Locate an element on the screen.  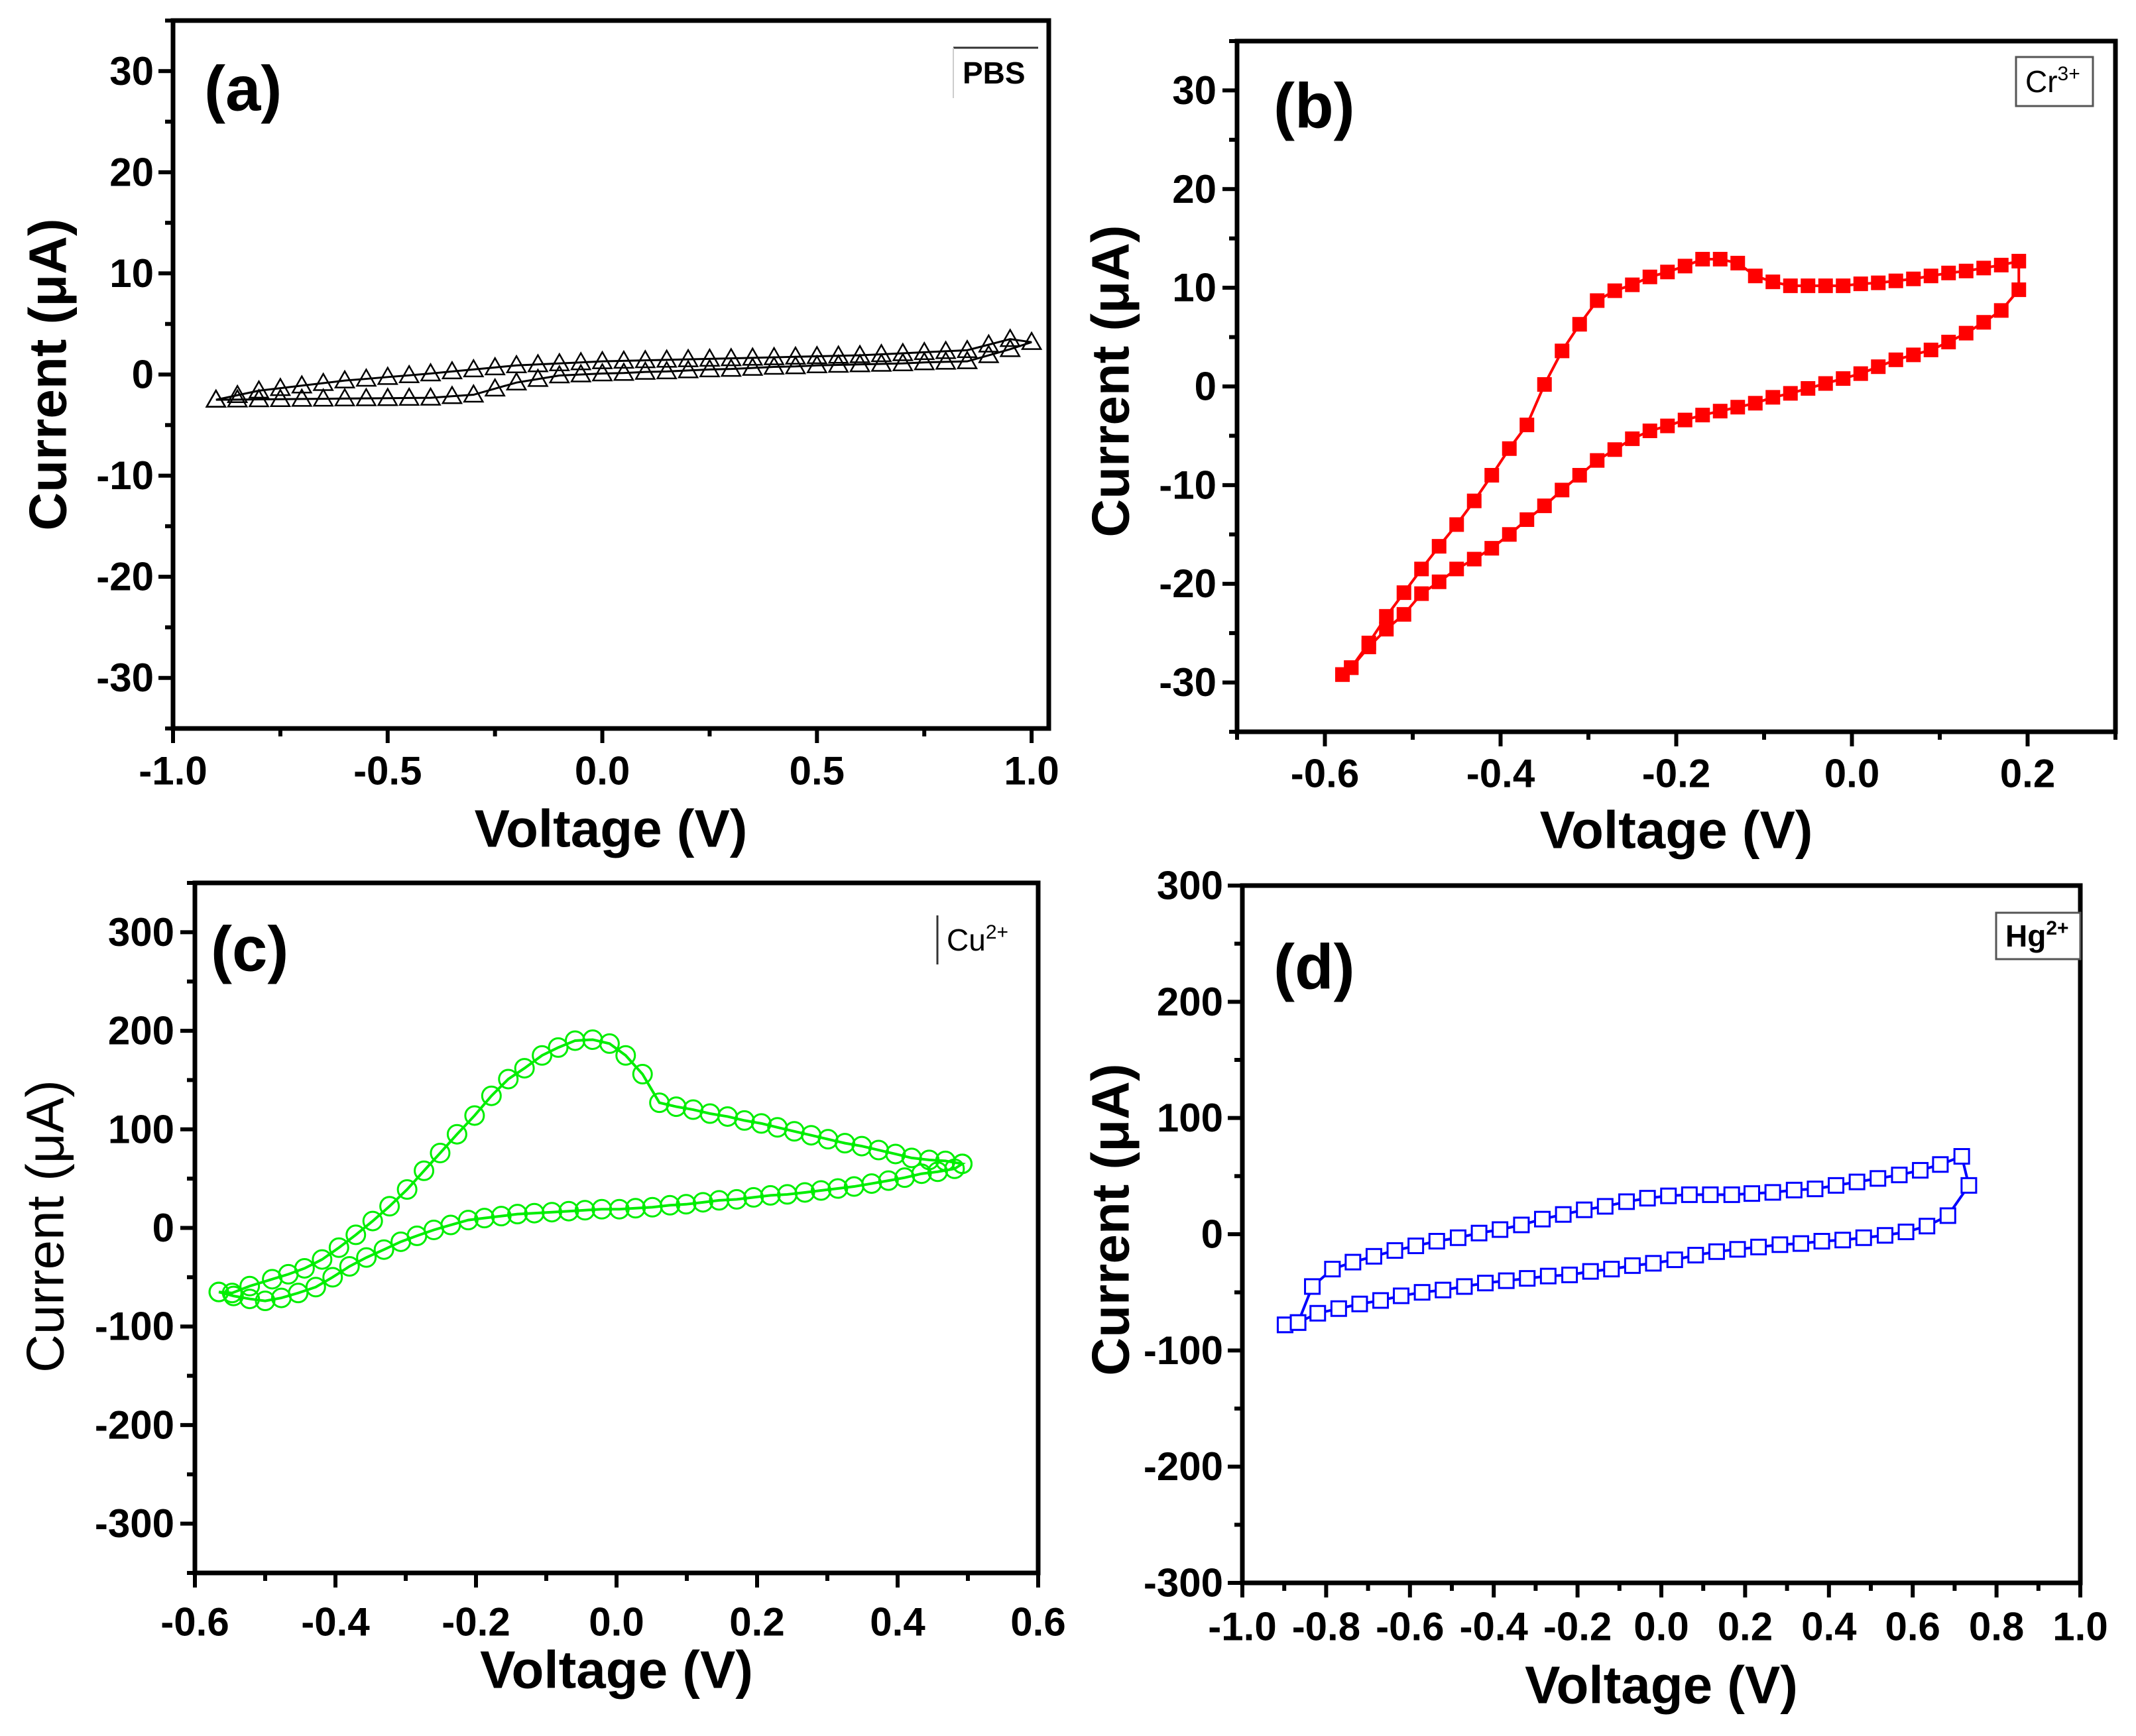
legend: Cr3+ is located at coordinates (2054, 81).